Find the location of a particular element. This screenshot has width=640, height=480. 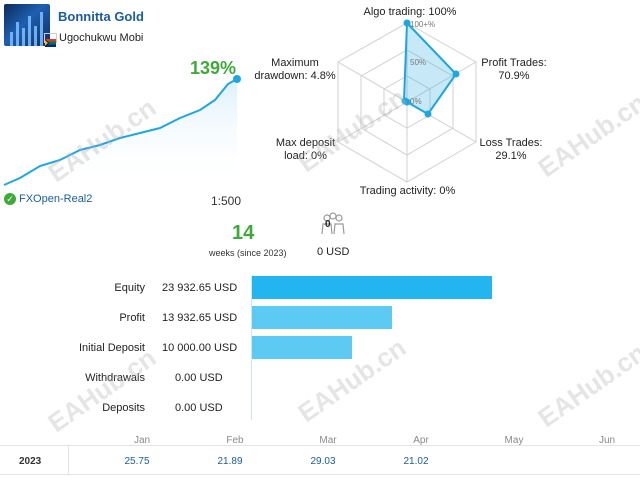

broker: ✓ FXOpen-Real2 is located at coordinates (48, 199).